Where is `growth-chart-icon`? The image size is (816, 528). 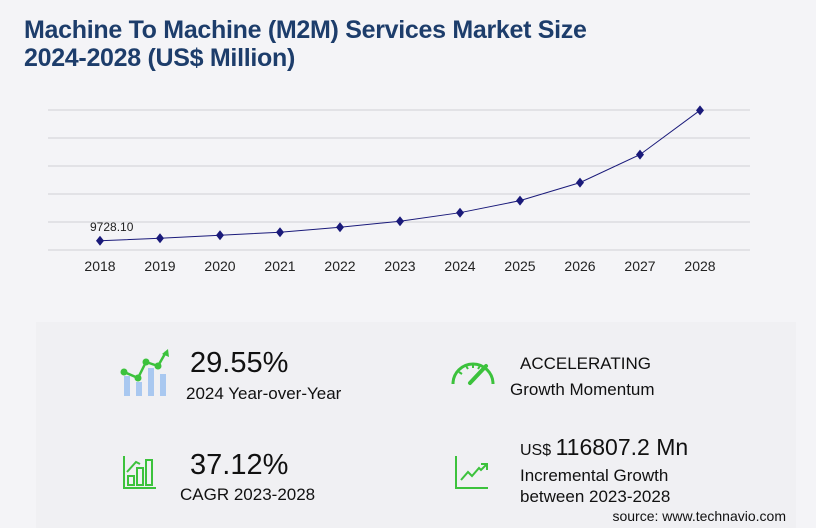 growth-chart-icon is located at coordinates (144, 372).